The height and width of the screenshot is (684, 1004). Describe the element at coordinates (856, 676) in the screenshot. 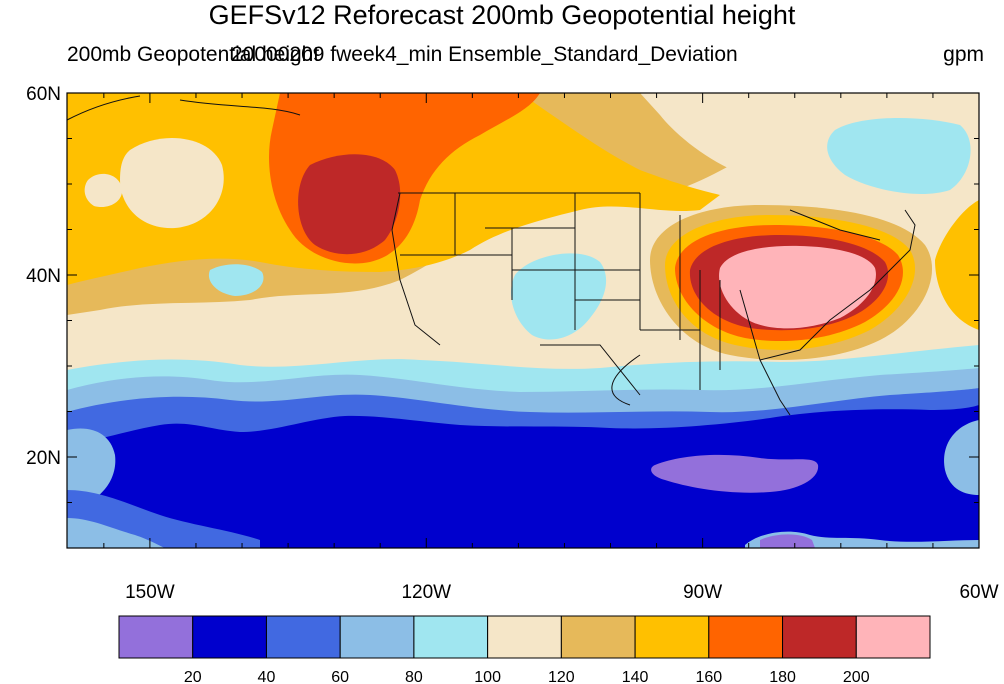

I see `colorbar-label: 200` at that location.